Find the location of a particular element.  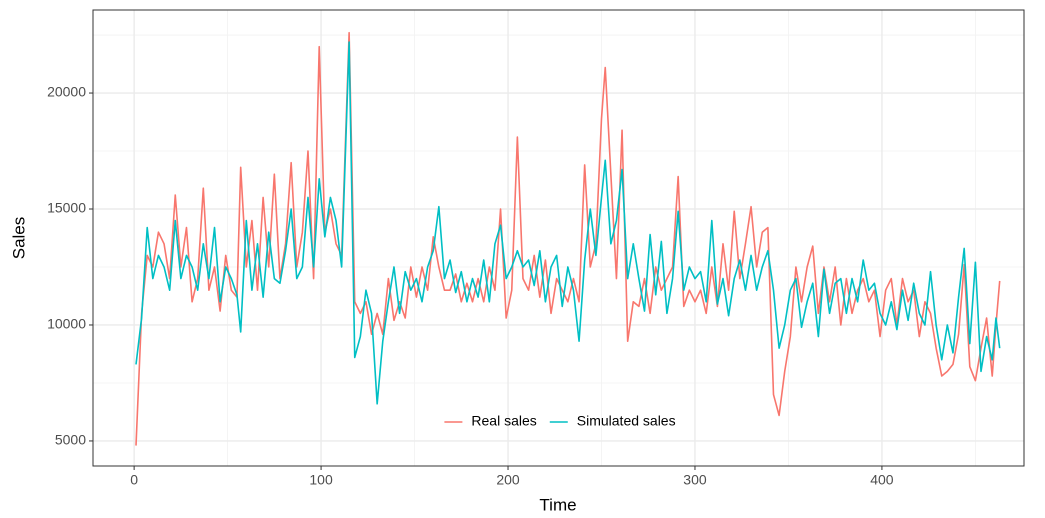

x-tick-label: 200 is located at coordinates (508, 480).